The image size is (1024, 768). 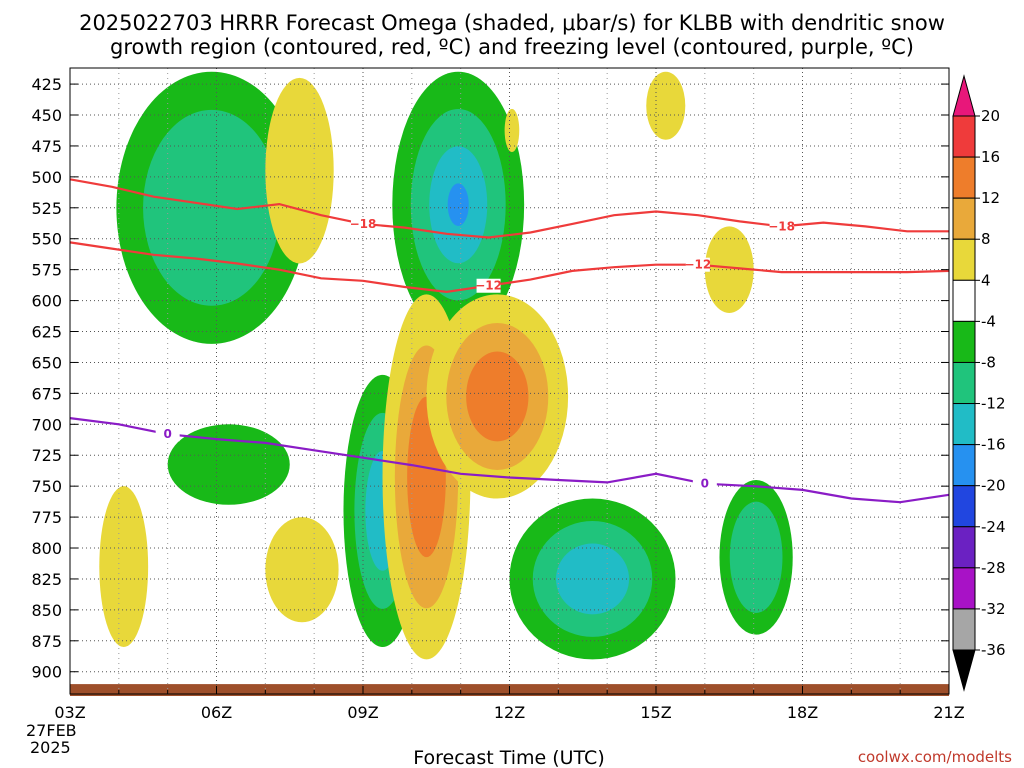 What do you see at coordinates (964, 424) in the screenshot?
I see `colorbar-swatch--16_-12` at bounding box center [964, 424].